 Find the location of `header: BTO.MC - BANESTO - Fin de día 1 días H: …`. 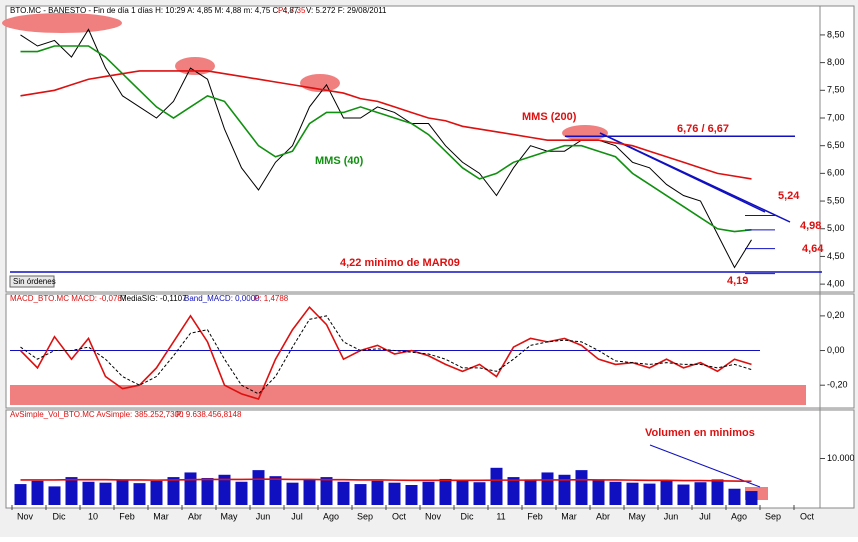

header: BTO.MC - BANESTO - Fin de día 1 días H: … is located at coordinates (154, 10).